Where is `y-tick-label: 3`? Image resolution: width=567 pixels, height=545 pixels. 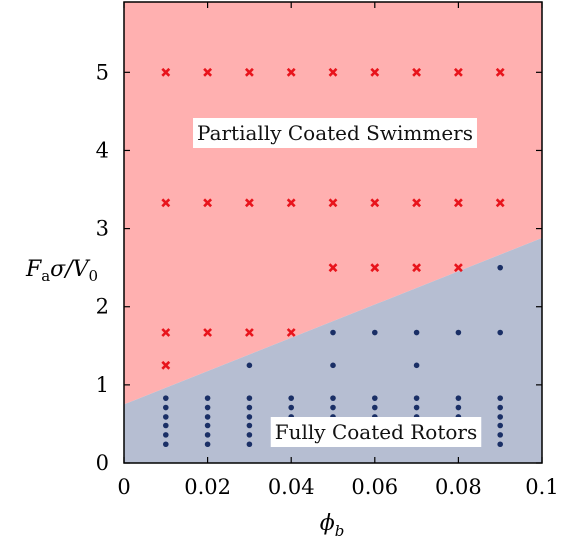
y-tick-label: 3 is located at coordinates (102, 229).